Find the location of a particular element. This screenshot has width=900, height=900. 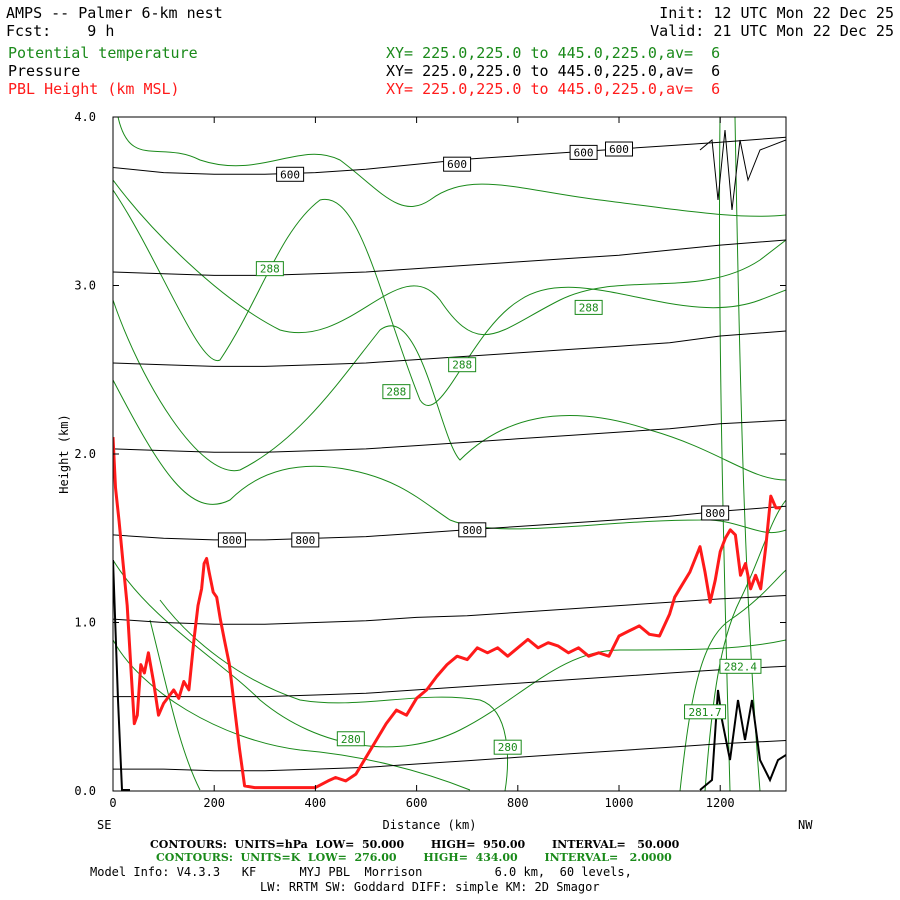

wave-line-nw is located at coordinates (742, 170).